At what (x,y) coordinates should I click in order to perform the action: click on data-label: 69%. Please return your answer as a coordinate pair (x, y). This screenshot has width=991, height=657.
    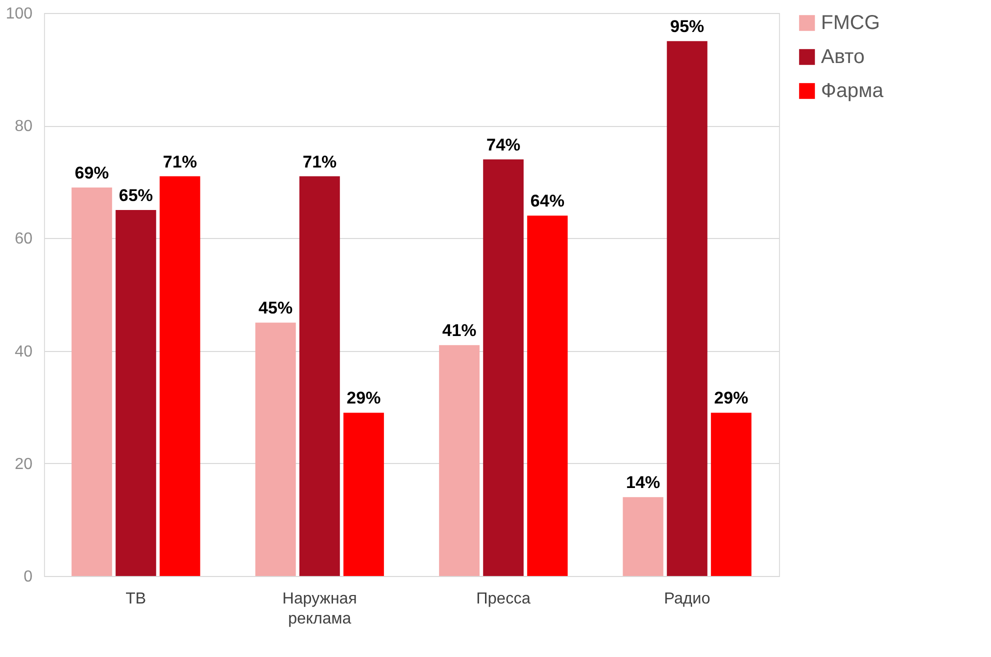
    Looking at the image, I should click on (91, 173).